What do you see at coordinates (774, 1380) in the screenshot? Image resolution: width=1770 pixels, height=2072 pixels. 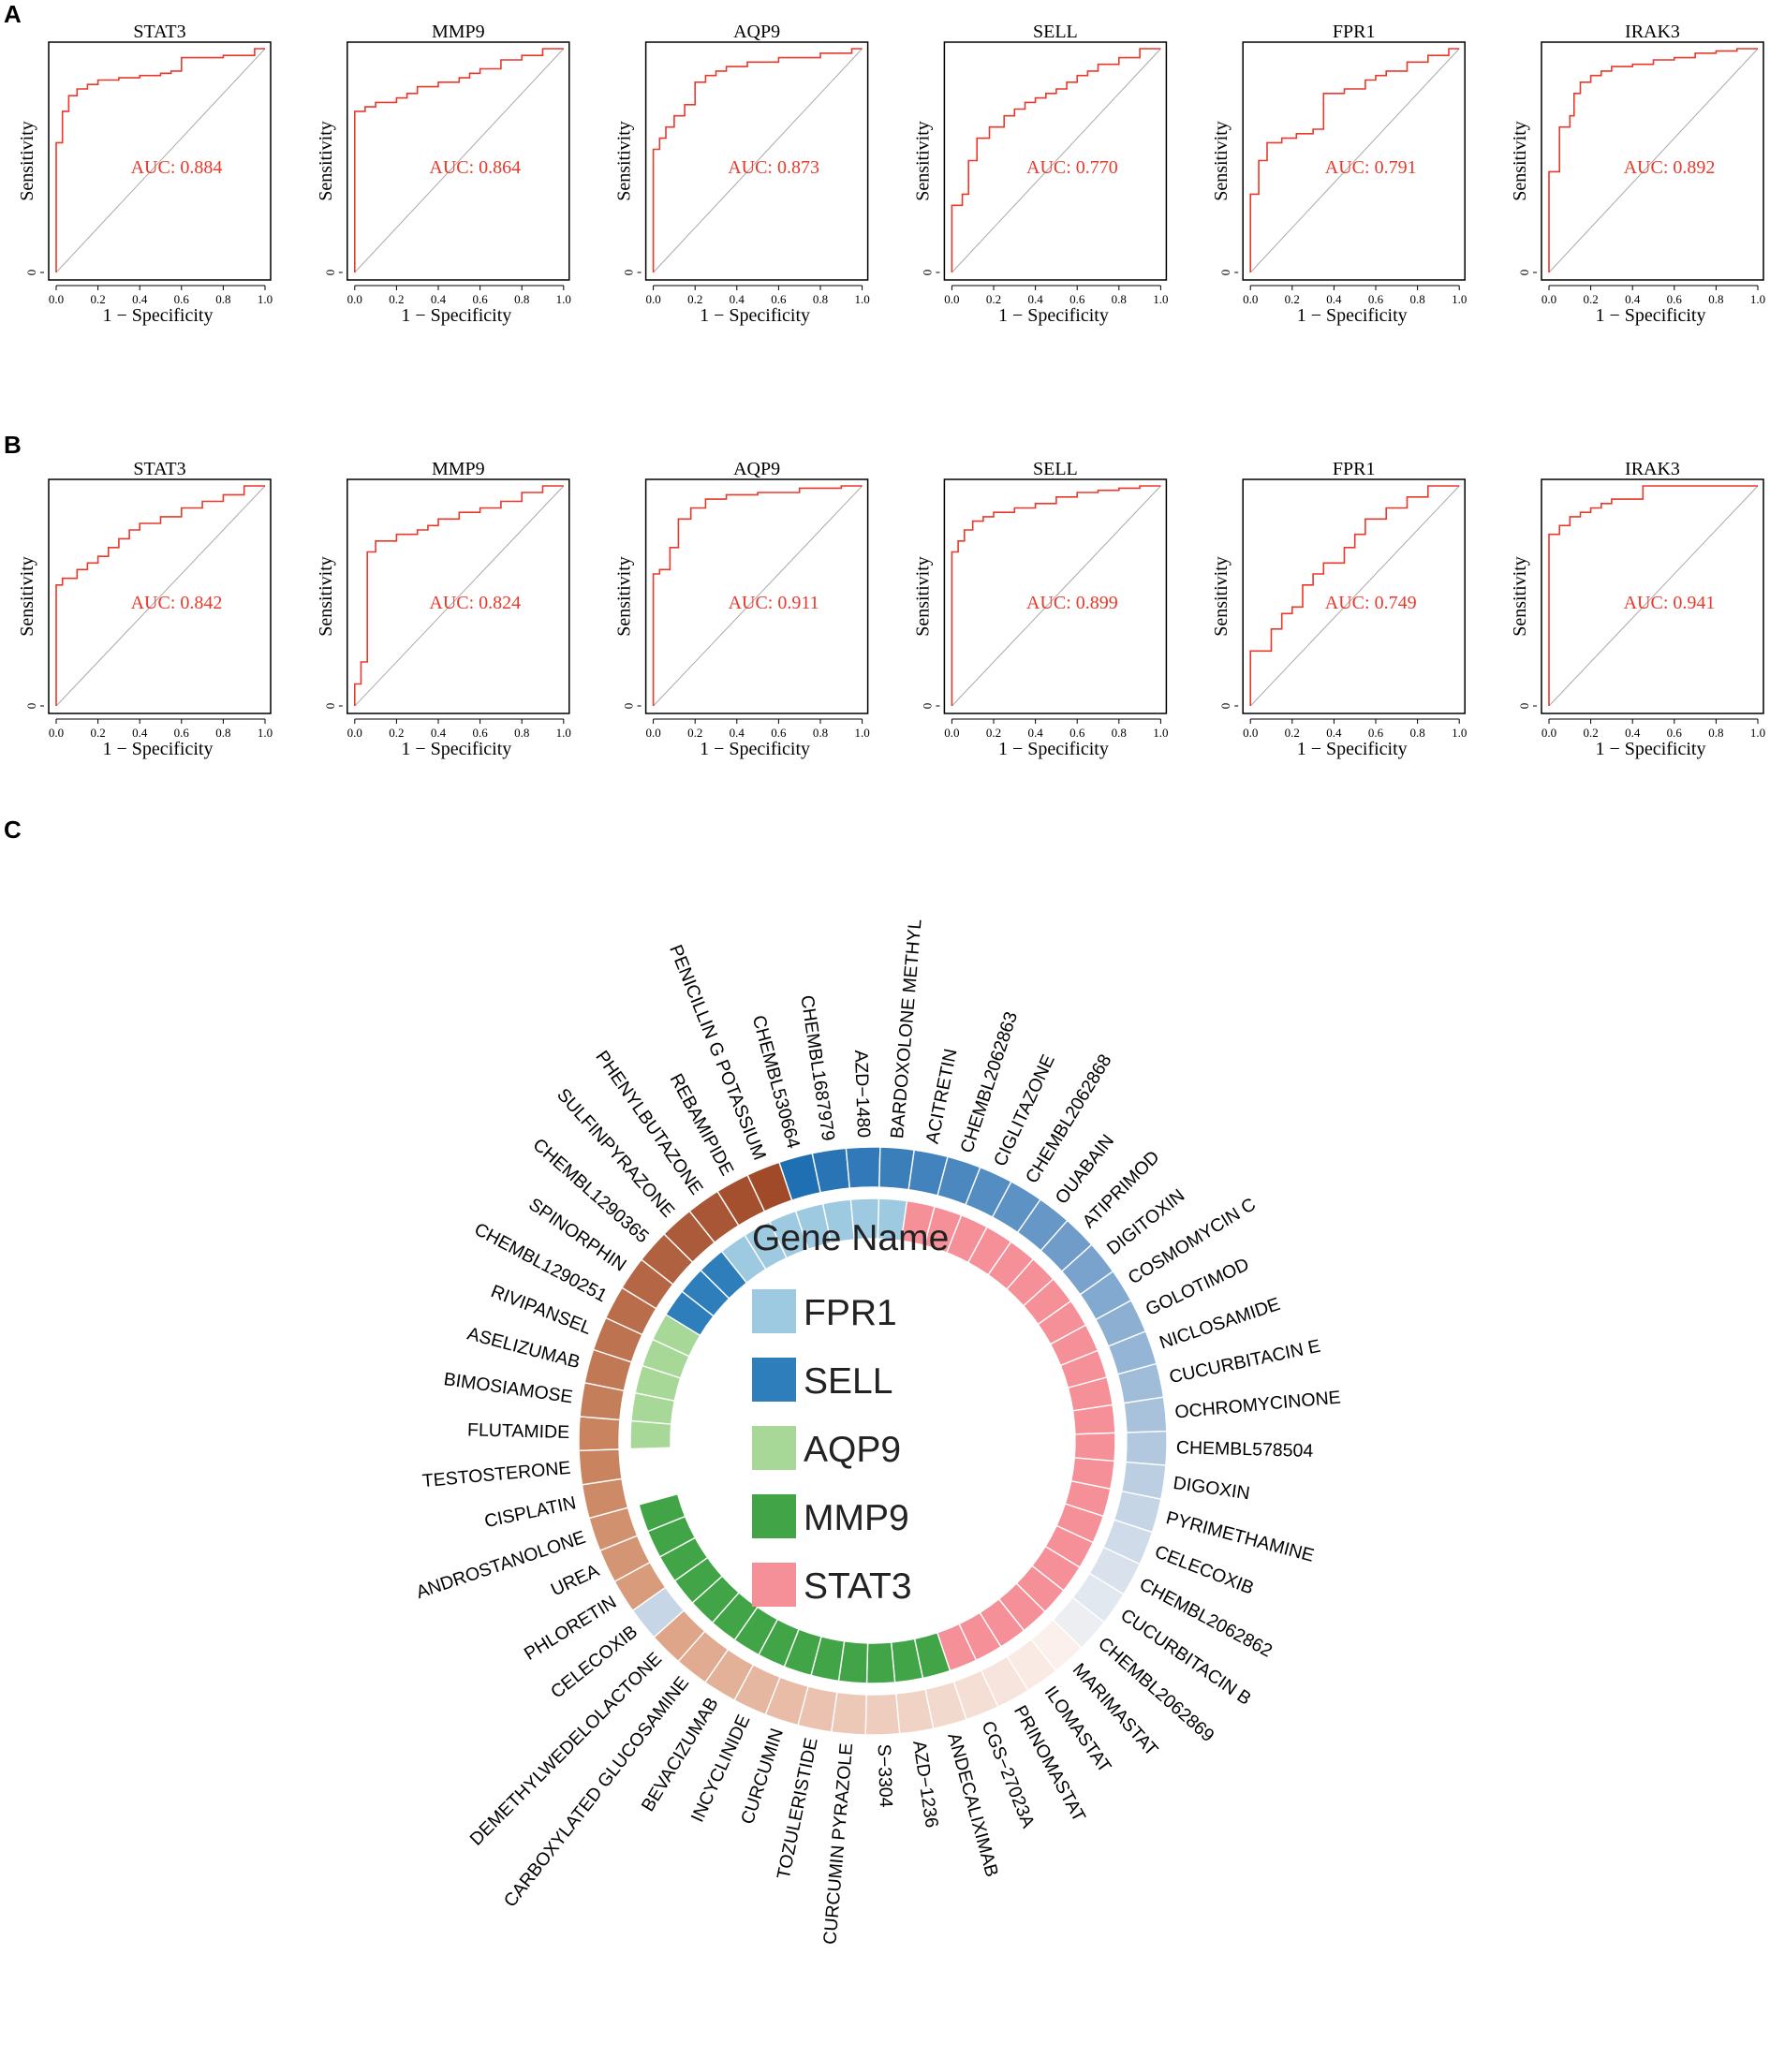 I see `legend-swatch-sell` at bounding box center [774, 1380].